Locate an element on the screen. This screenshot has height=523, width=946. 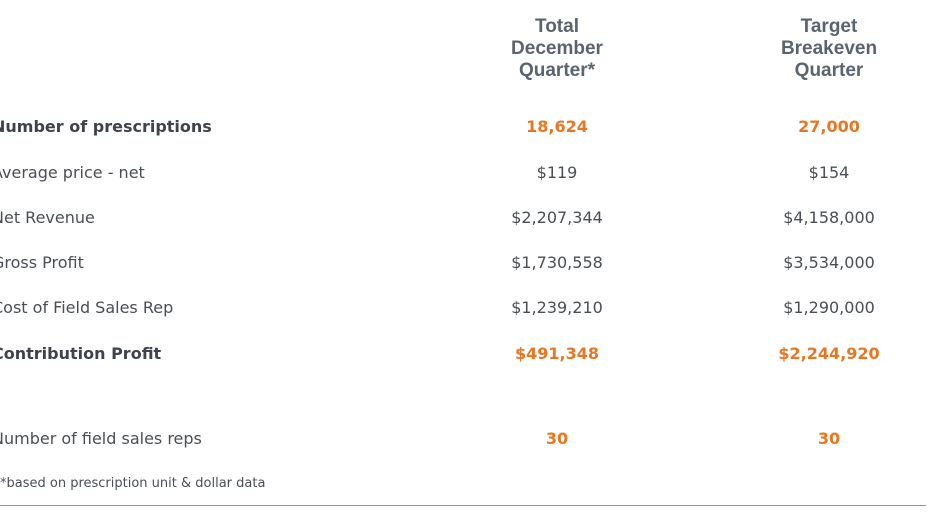
header-line: December is located at coordinates (557, 48).